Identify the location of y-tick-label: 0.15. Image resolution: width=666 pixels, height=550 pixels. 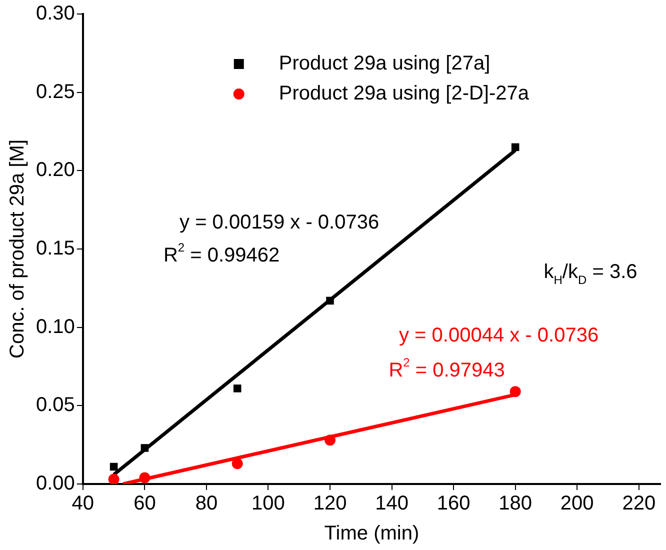
(55, 249).